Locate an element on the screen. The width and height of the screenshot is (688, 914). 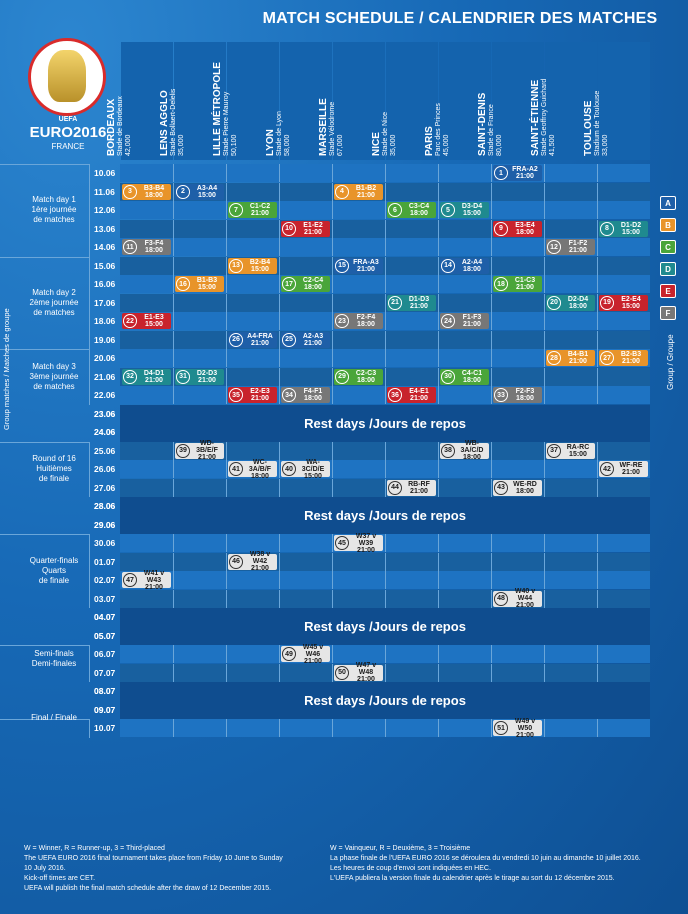
venue-text: PARIS Parc des Princes 45,000 is located at coordinates (437, 98).